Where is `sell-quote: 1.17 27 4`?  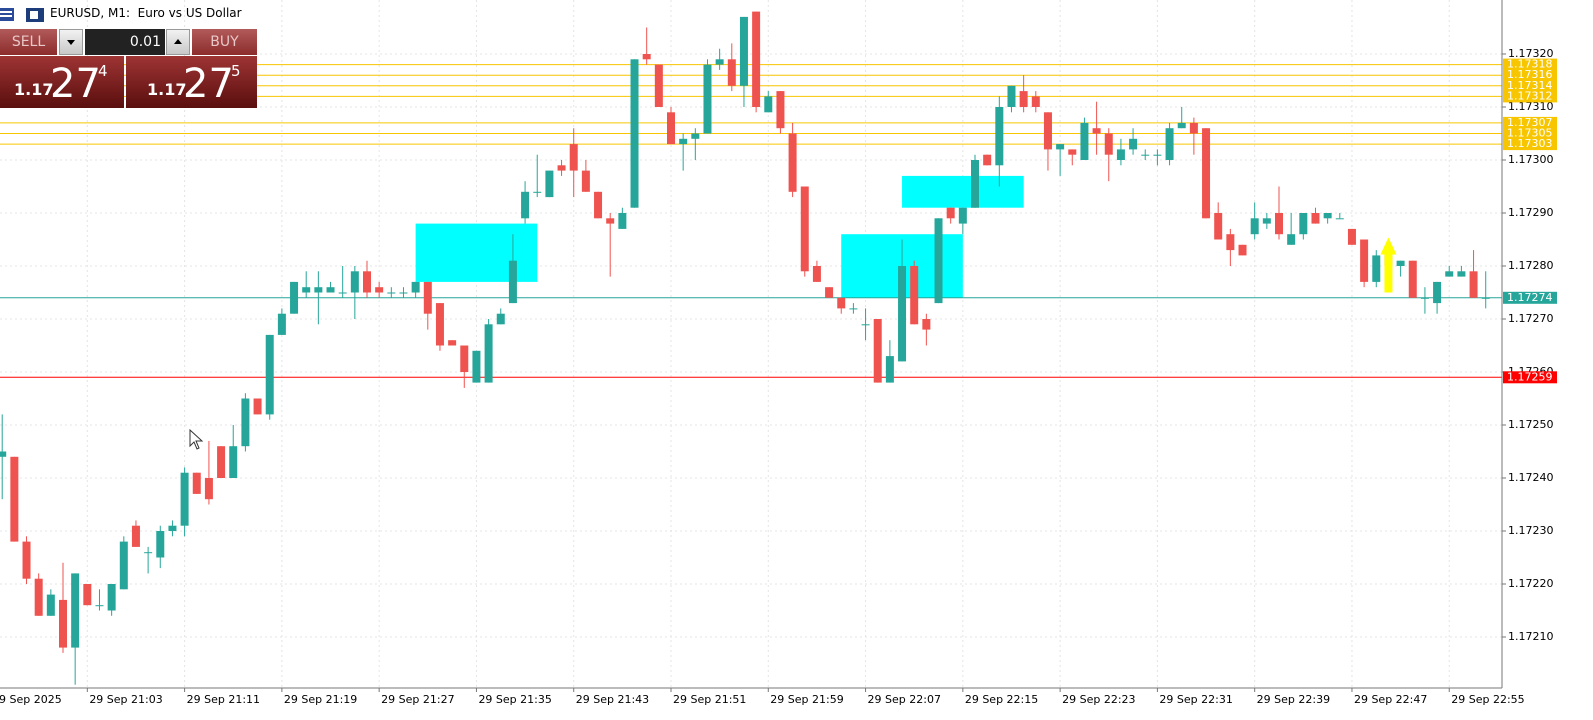 sell-quote: 1.17 27 4 is located at coordinates (62, 82).